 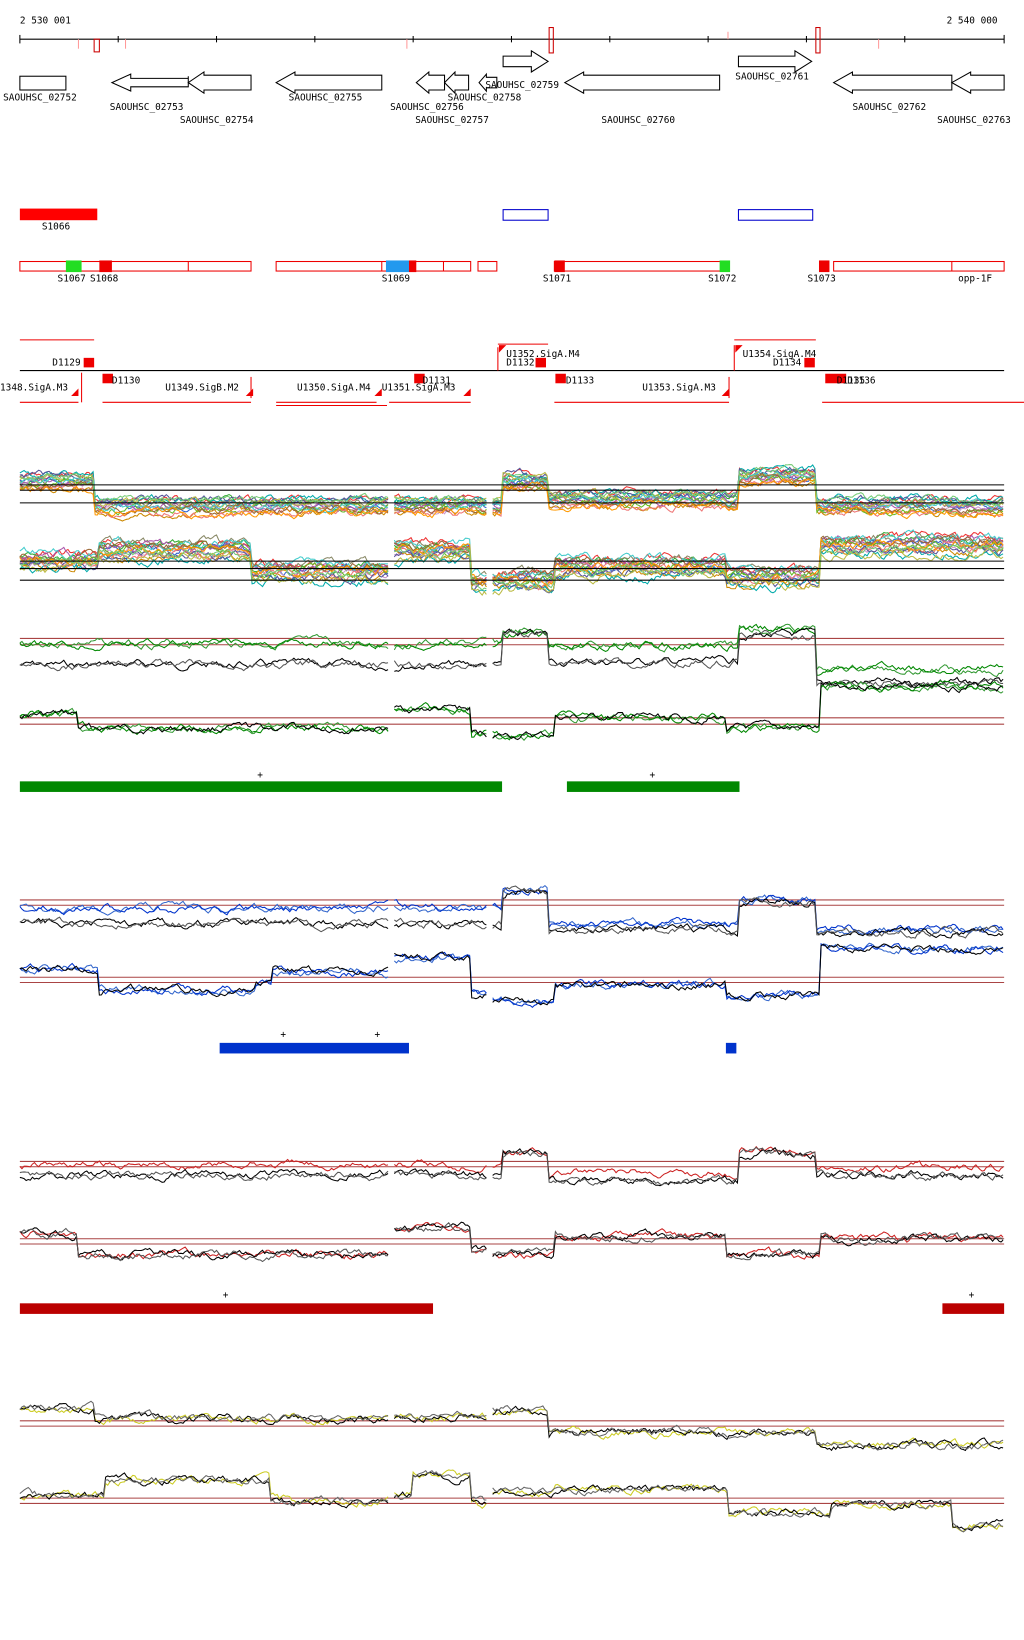 I want to click on segment-label: D1132, so click(x=520, y=362).